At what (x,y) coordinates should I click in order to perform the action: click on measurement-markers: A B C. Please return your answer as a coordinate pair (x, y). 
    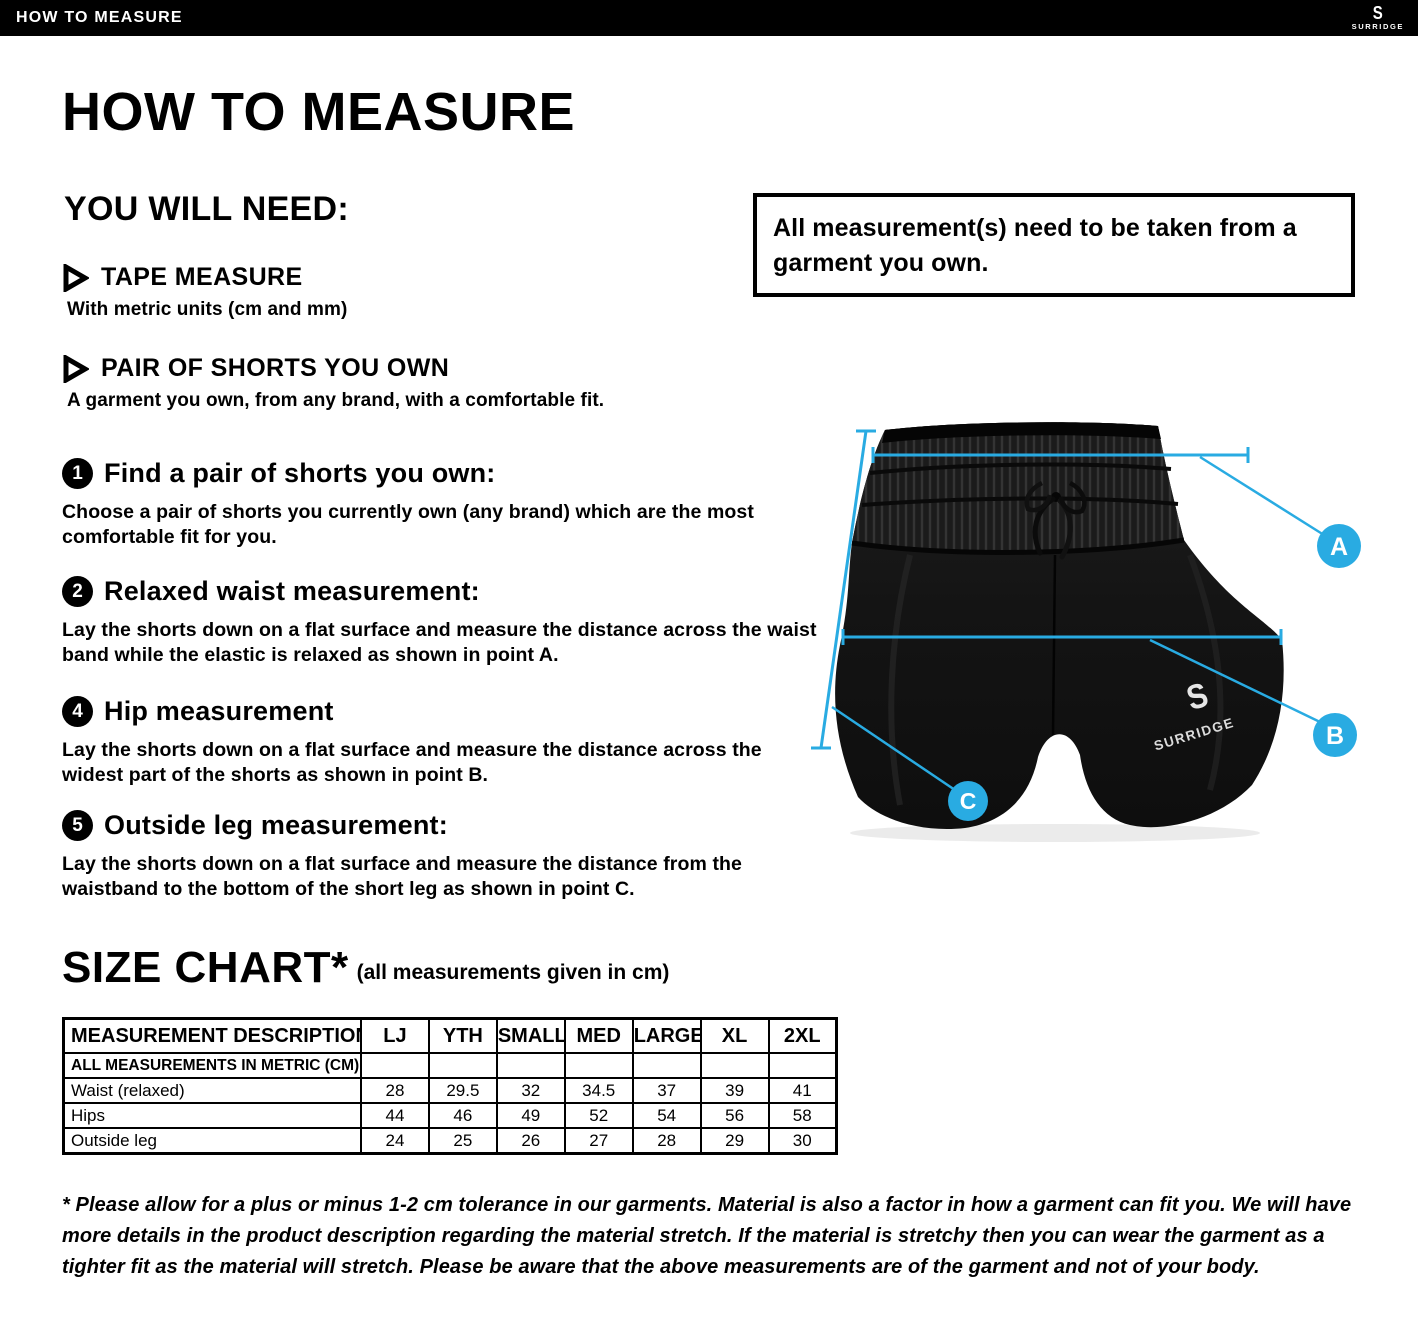
    Looking at the image, I should click on (1154, 672).